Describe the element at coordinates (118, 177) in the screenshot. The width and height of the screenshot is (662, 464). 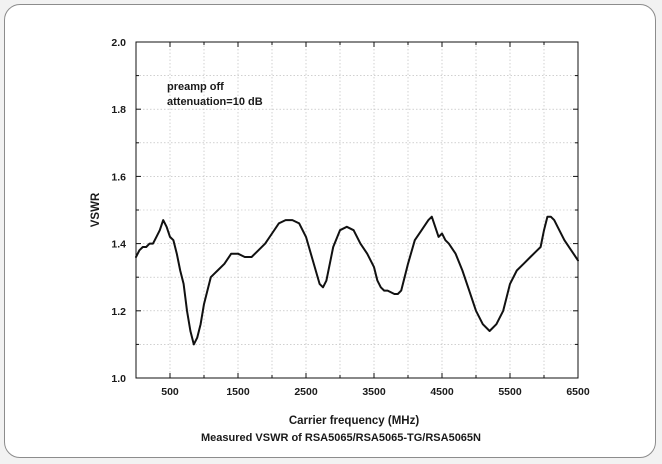
I see `y-tick-label: 1.6` at that location.